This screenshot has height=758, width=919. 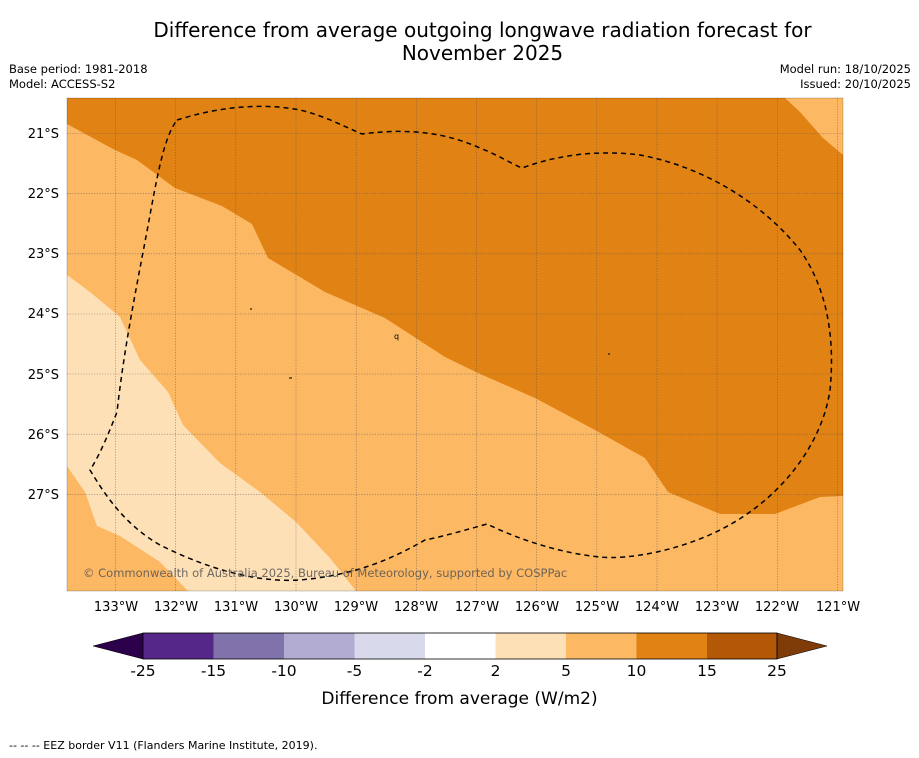 I want to click on lon-label: 128°W, so click(x=416, y=607).